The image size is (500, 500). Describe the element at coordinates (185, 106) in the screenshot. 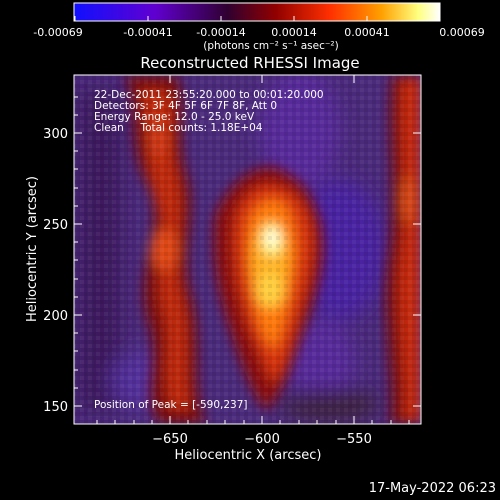

I see `info-line: Detectors: 3F 4F 5F 6F 7F 8F, Att 0` at that location.